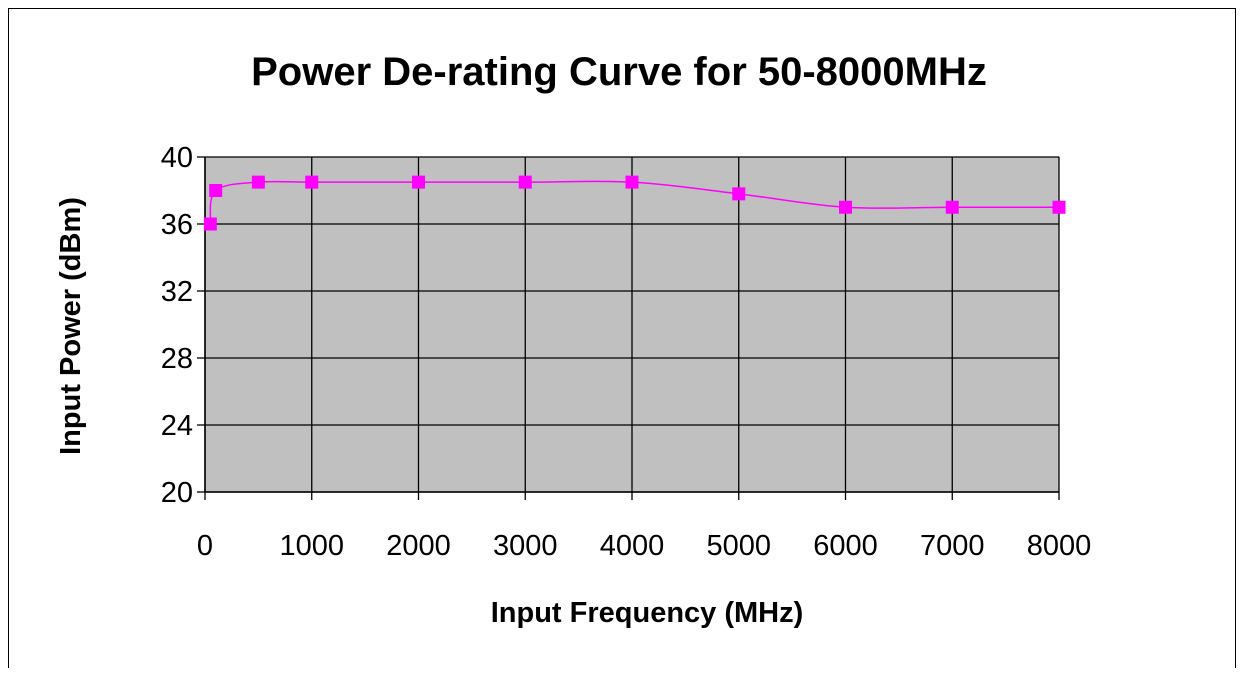 The height and width of the screenshot is (675, 1243). Describe the element at coordinates (177, 359) in the screenshot. I see `y-tick-label: 28` at that location.